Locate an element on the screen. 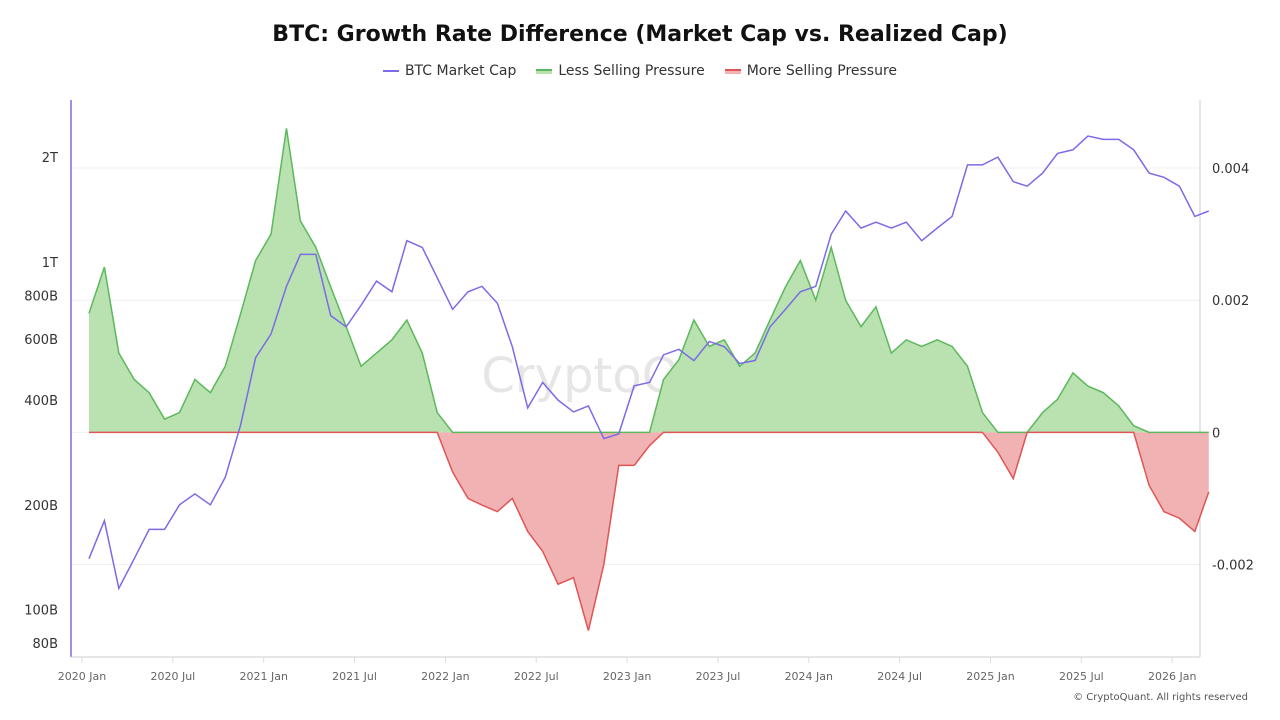 The image size is (1280, 720). left-tick-label: 800B is located at coordinates (41, 296).